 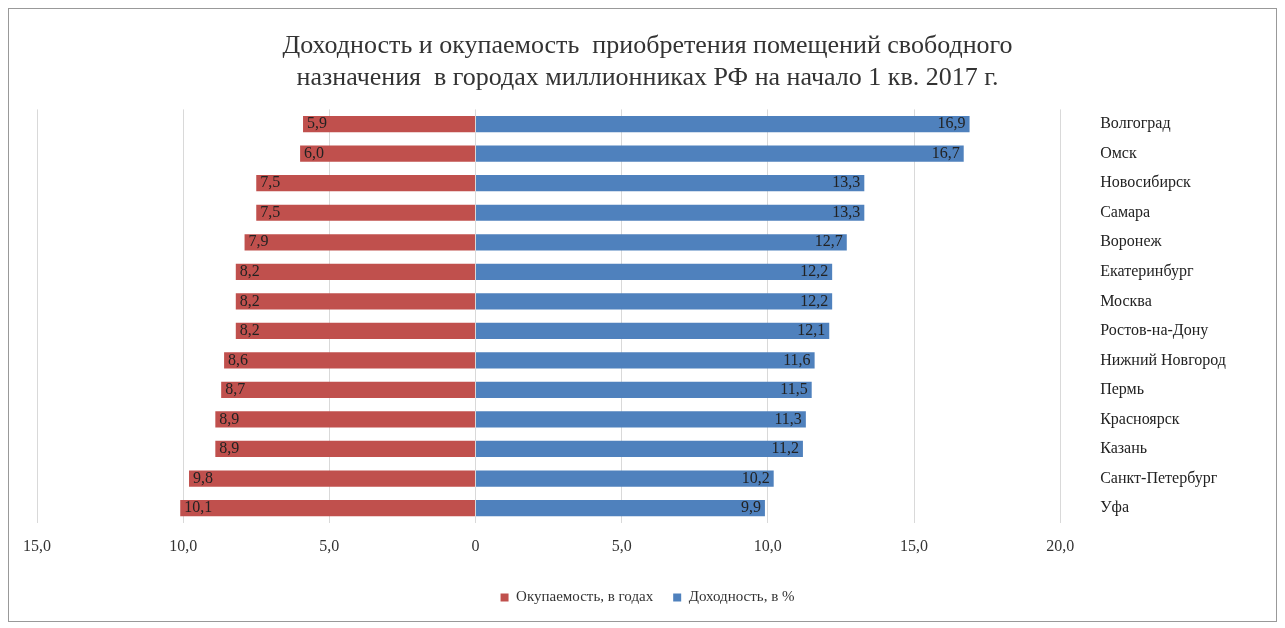 What do you see at coordinates (1114, 507) in the screenshot?
I see `y-tick-label: Уфа` at bounding box center [1114, 507].